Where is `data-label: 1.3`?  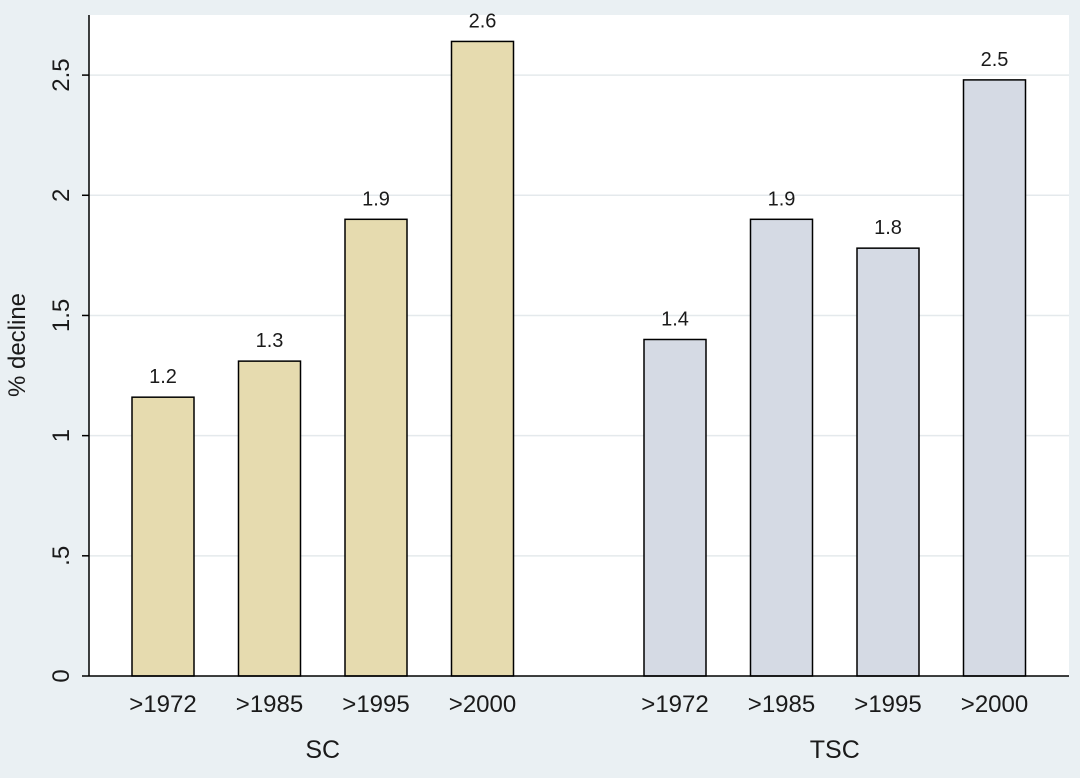
data-label: 1.3 is located at coordinates (270, 341).